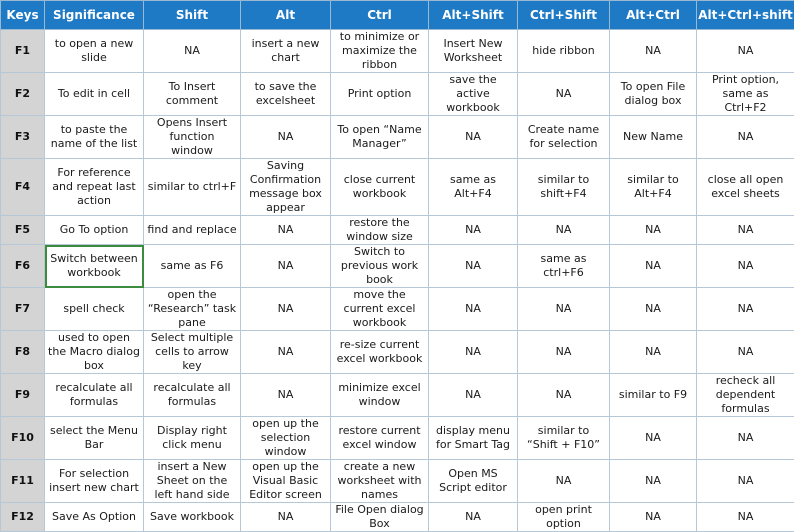  I want to click on table-cell: For reference and repeat last action, so click(94, 187).